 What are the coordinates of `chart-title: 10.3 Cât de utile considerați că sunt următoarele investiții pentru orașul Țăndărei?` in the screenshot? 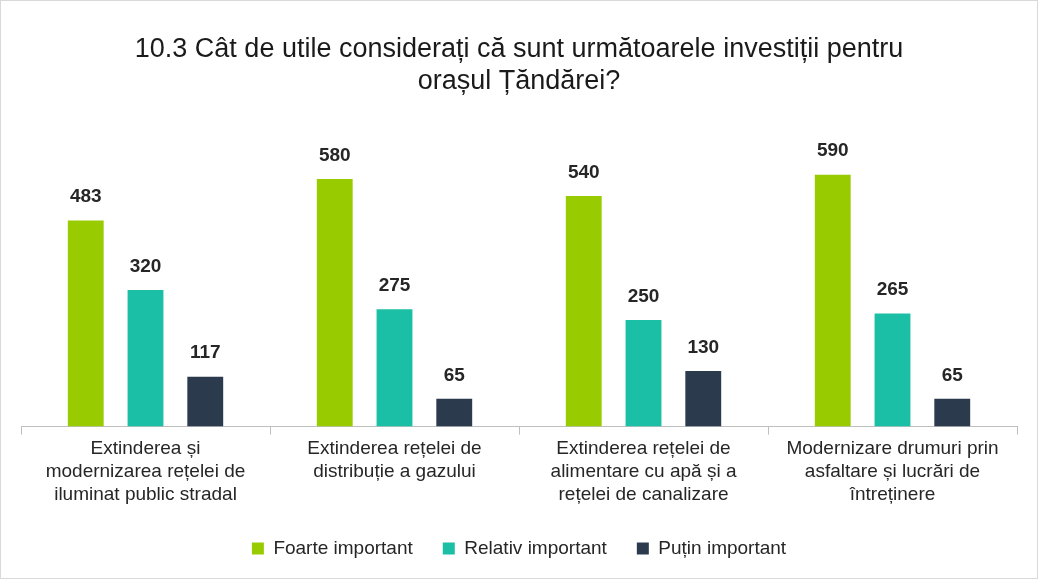 It's located at (519, 64).